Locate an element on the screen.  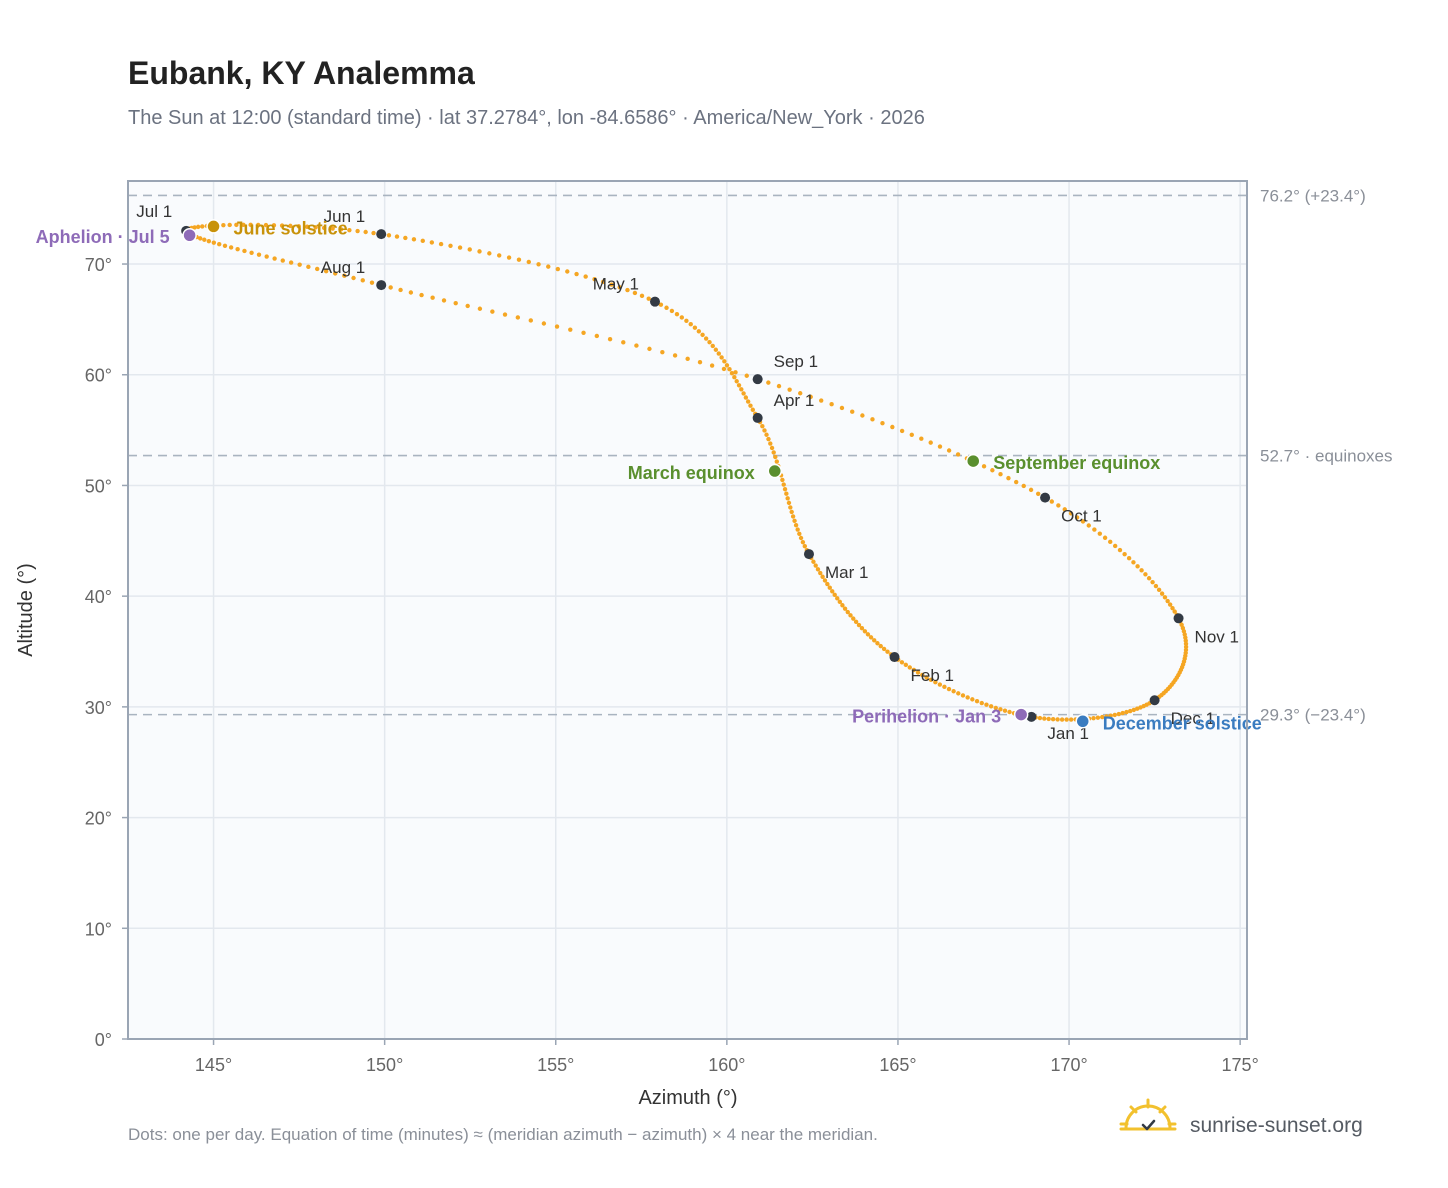
x-tick-label: 165° is located at coordinates (897, 1065).